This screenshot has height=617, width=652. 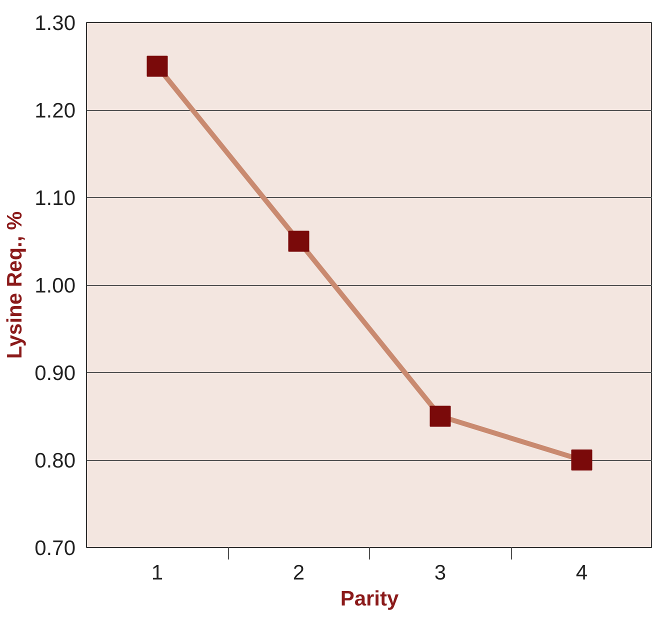 What do you see at coordinates (370, 599) in the screenshot?
I see `x-axis-title: Parity` at bounding box center [370, 599].